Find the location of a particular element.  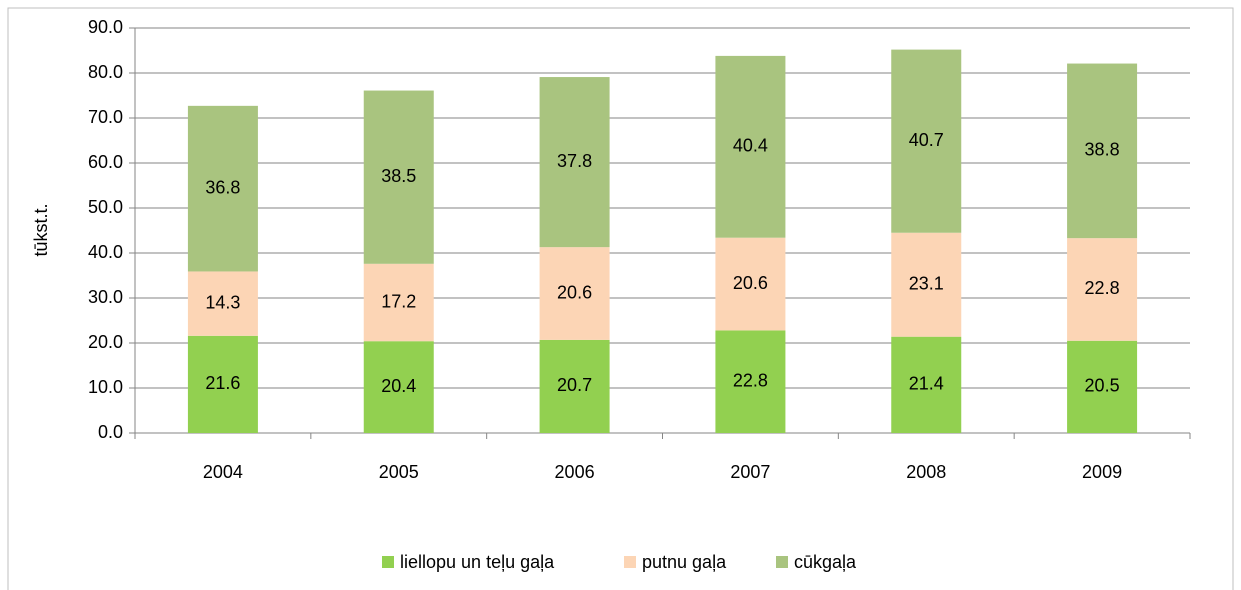

data-label: 14.3 is located at coordinates (222, 302).